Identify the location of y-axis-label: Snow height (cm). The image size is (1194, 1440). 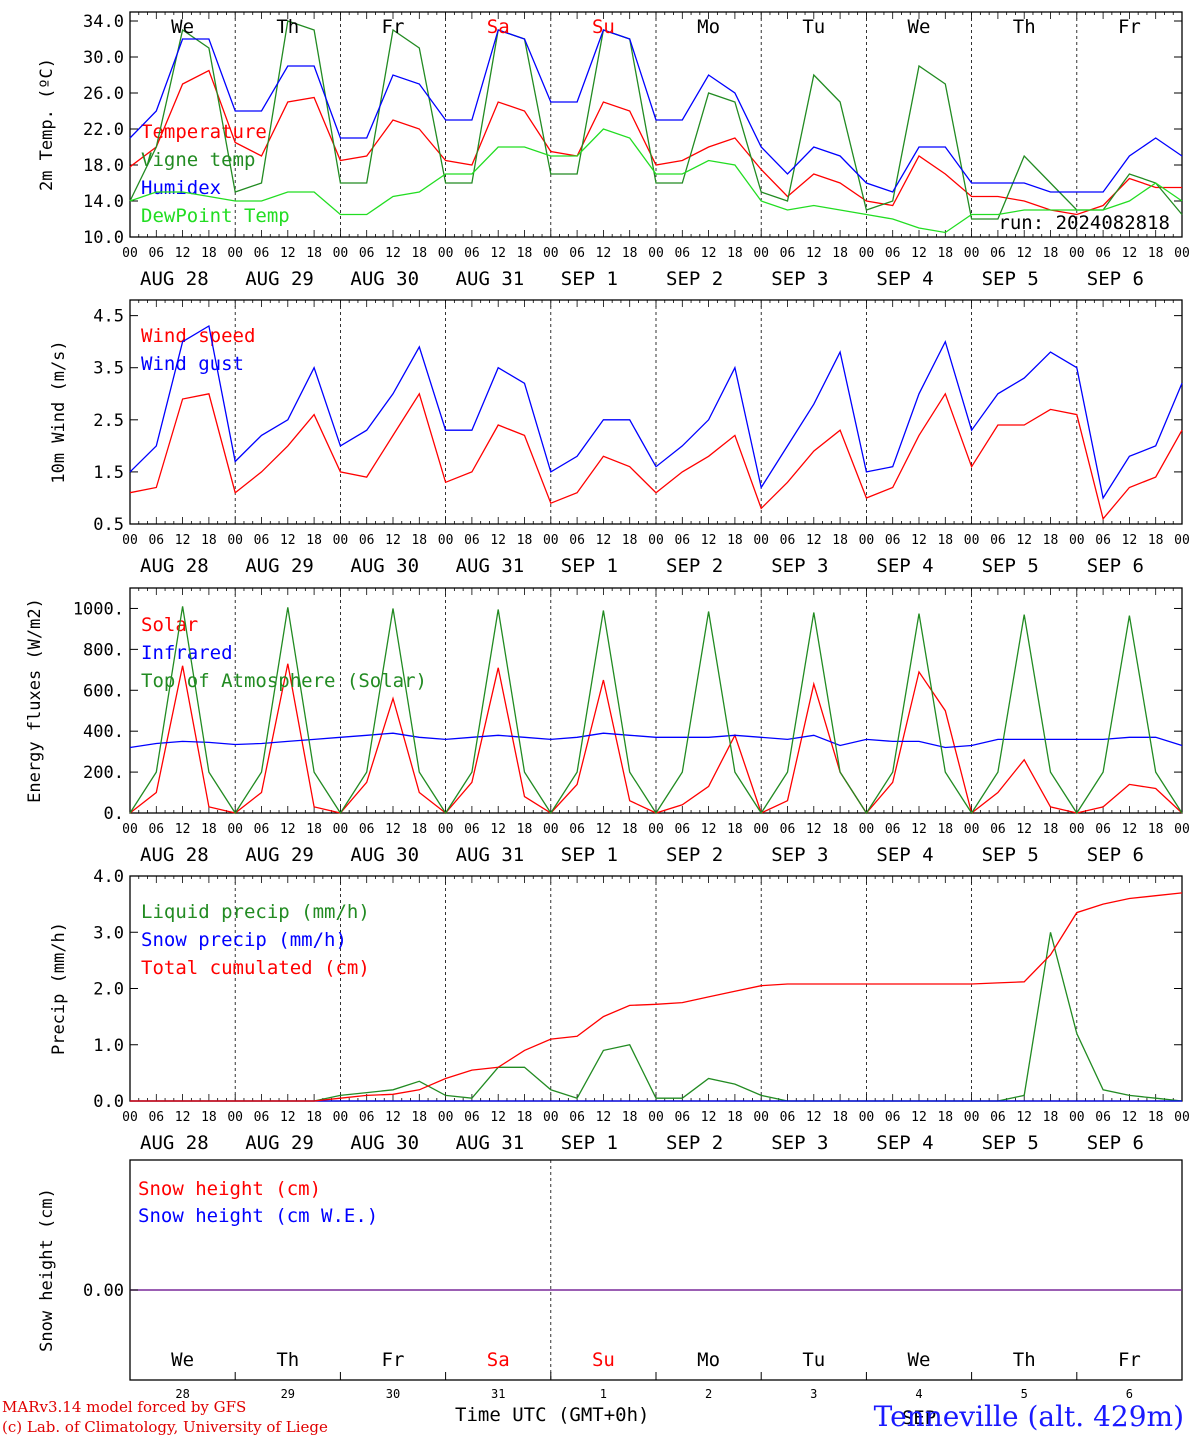
(47, 1270).